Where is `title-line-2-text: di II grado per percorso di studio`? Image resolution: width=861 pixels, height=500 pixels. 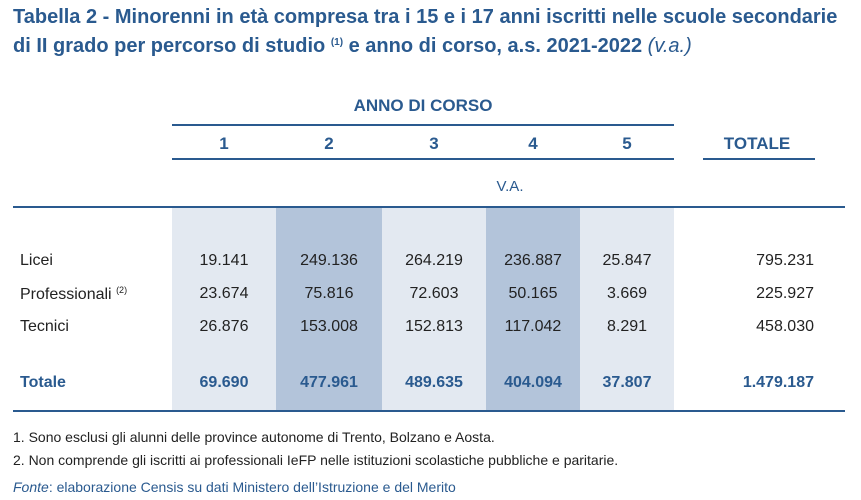
title-line-2-text: di II grado per percorso di studio is located at coordinates (169, 46).